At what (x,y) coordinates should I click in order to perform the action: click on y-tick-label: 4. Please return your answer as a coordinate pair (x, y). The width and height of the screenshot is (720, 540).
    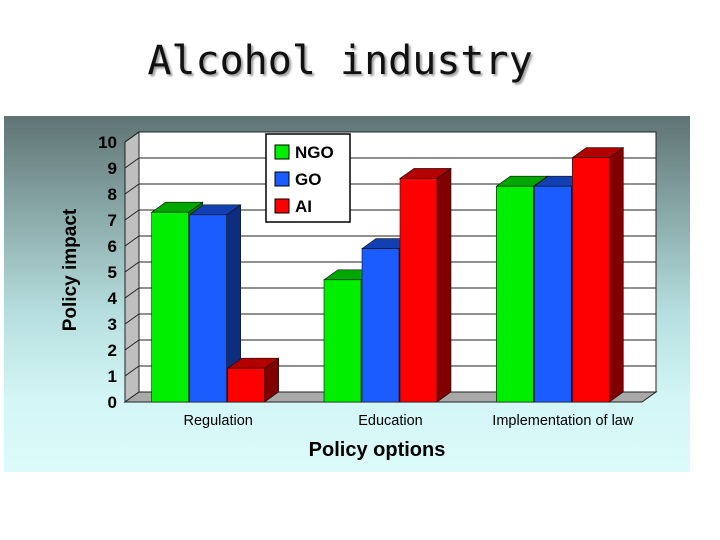
    Looking at the image, I should click on (113, 298).